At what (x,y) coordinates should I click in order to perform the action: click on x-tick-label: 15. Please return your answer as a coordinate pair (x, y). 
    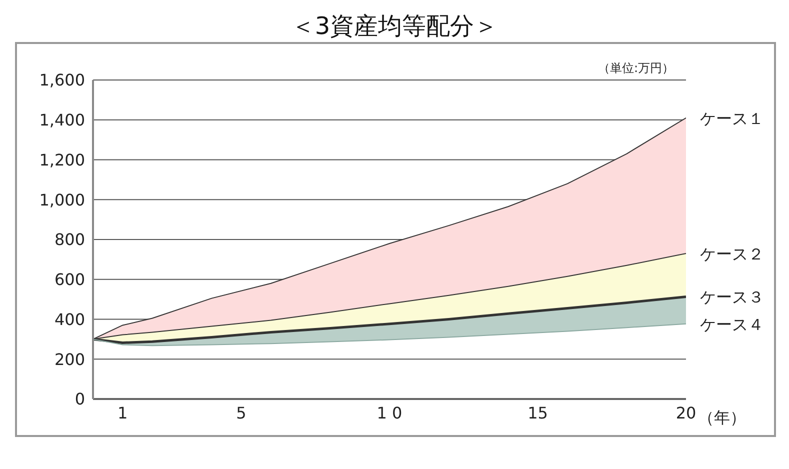
    Looking at the image, I should click on (538, 412).